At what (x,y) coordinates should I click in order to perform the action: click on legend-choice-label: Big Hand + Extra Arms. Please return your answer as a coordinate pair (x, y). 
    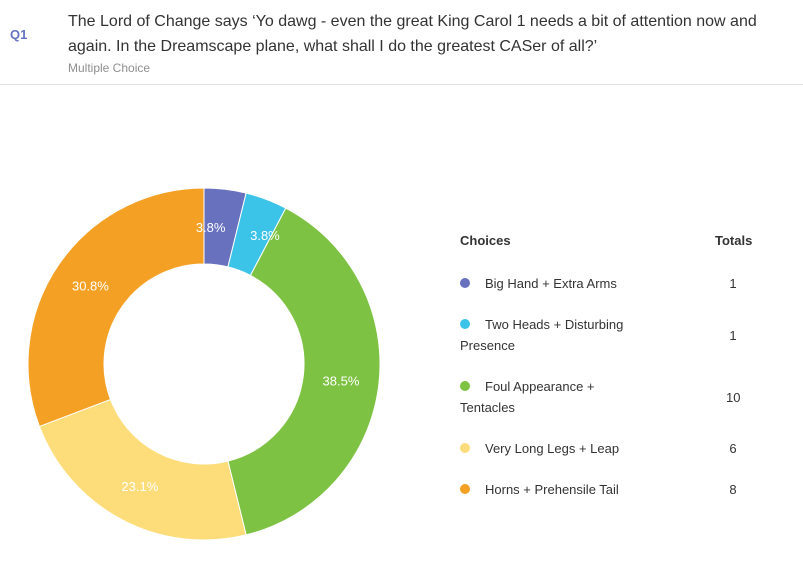
    Looking at the image, I should click on (551, 283).